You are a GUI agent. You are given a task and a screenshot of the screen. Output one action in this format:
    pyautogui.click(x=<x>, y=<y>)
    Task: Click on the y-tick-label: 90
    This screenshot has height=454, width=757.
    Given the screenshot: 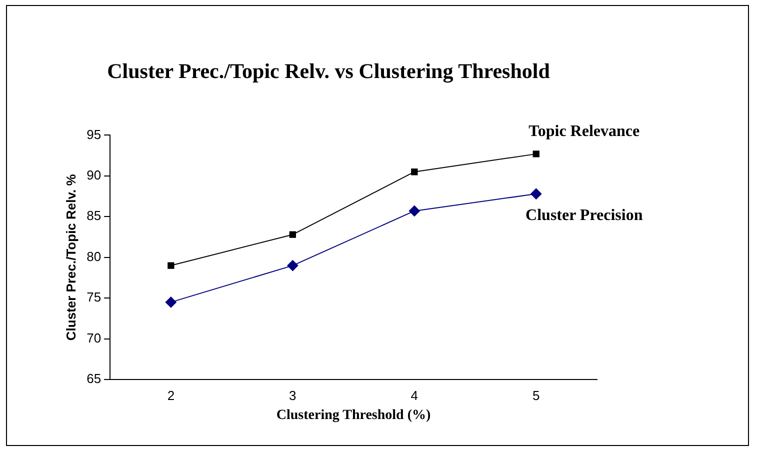 What is the action you would take?
    pyautogui.click(x=94, y=175)
    